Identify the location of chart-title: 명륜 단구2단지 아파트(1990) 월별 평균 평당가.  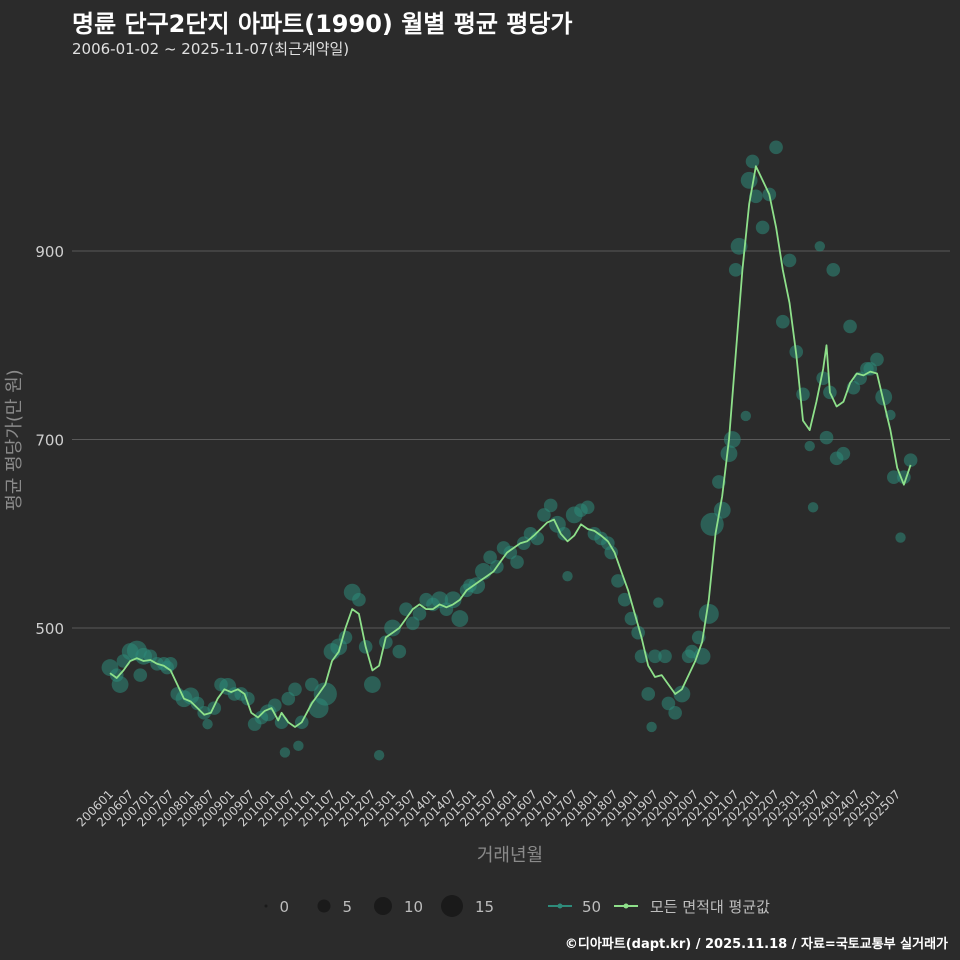
(322, 24).